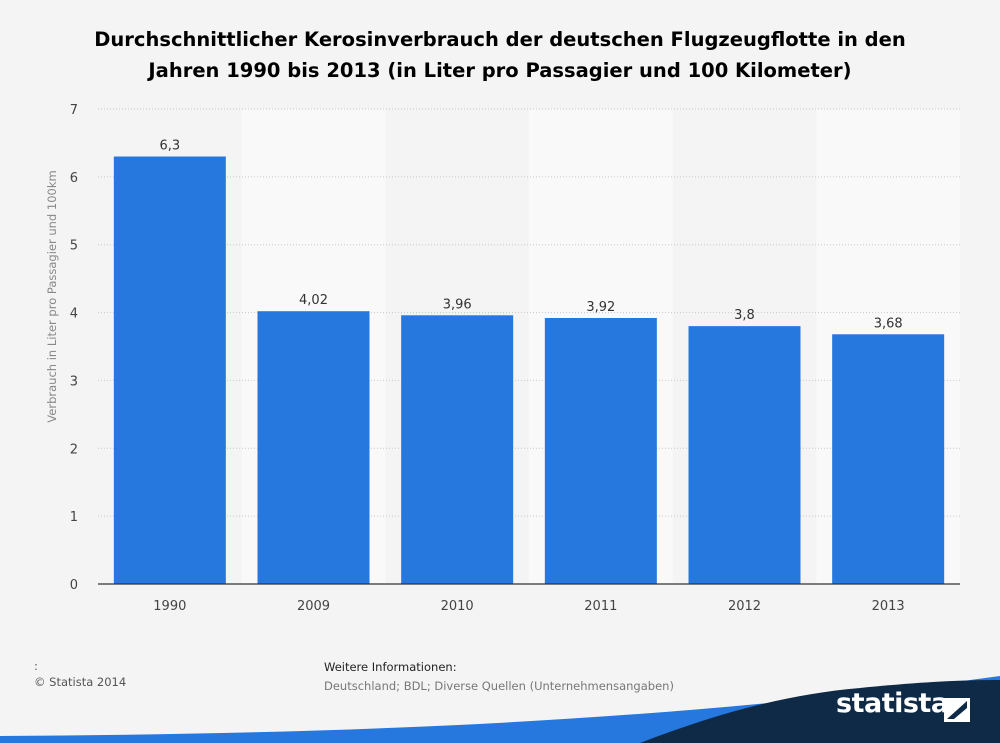  I want to click on banner-dark-swoosh, so click(820, 711).